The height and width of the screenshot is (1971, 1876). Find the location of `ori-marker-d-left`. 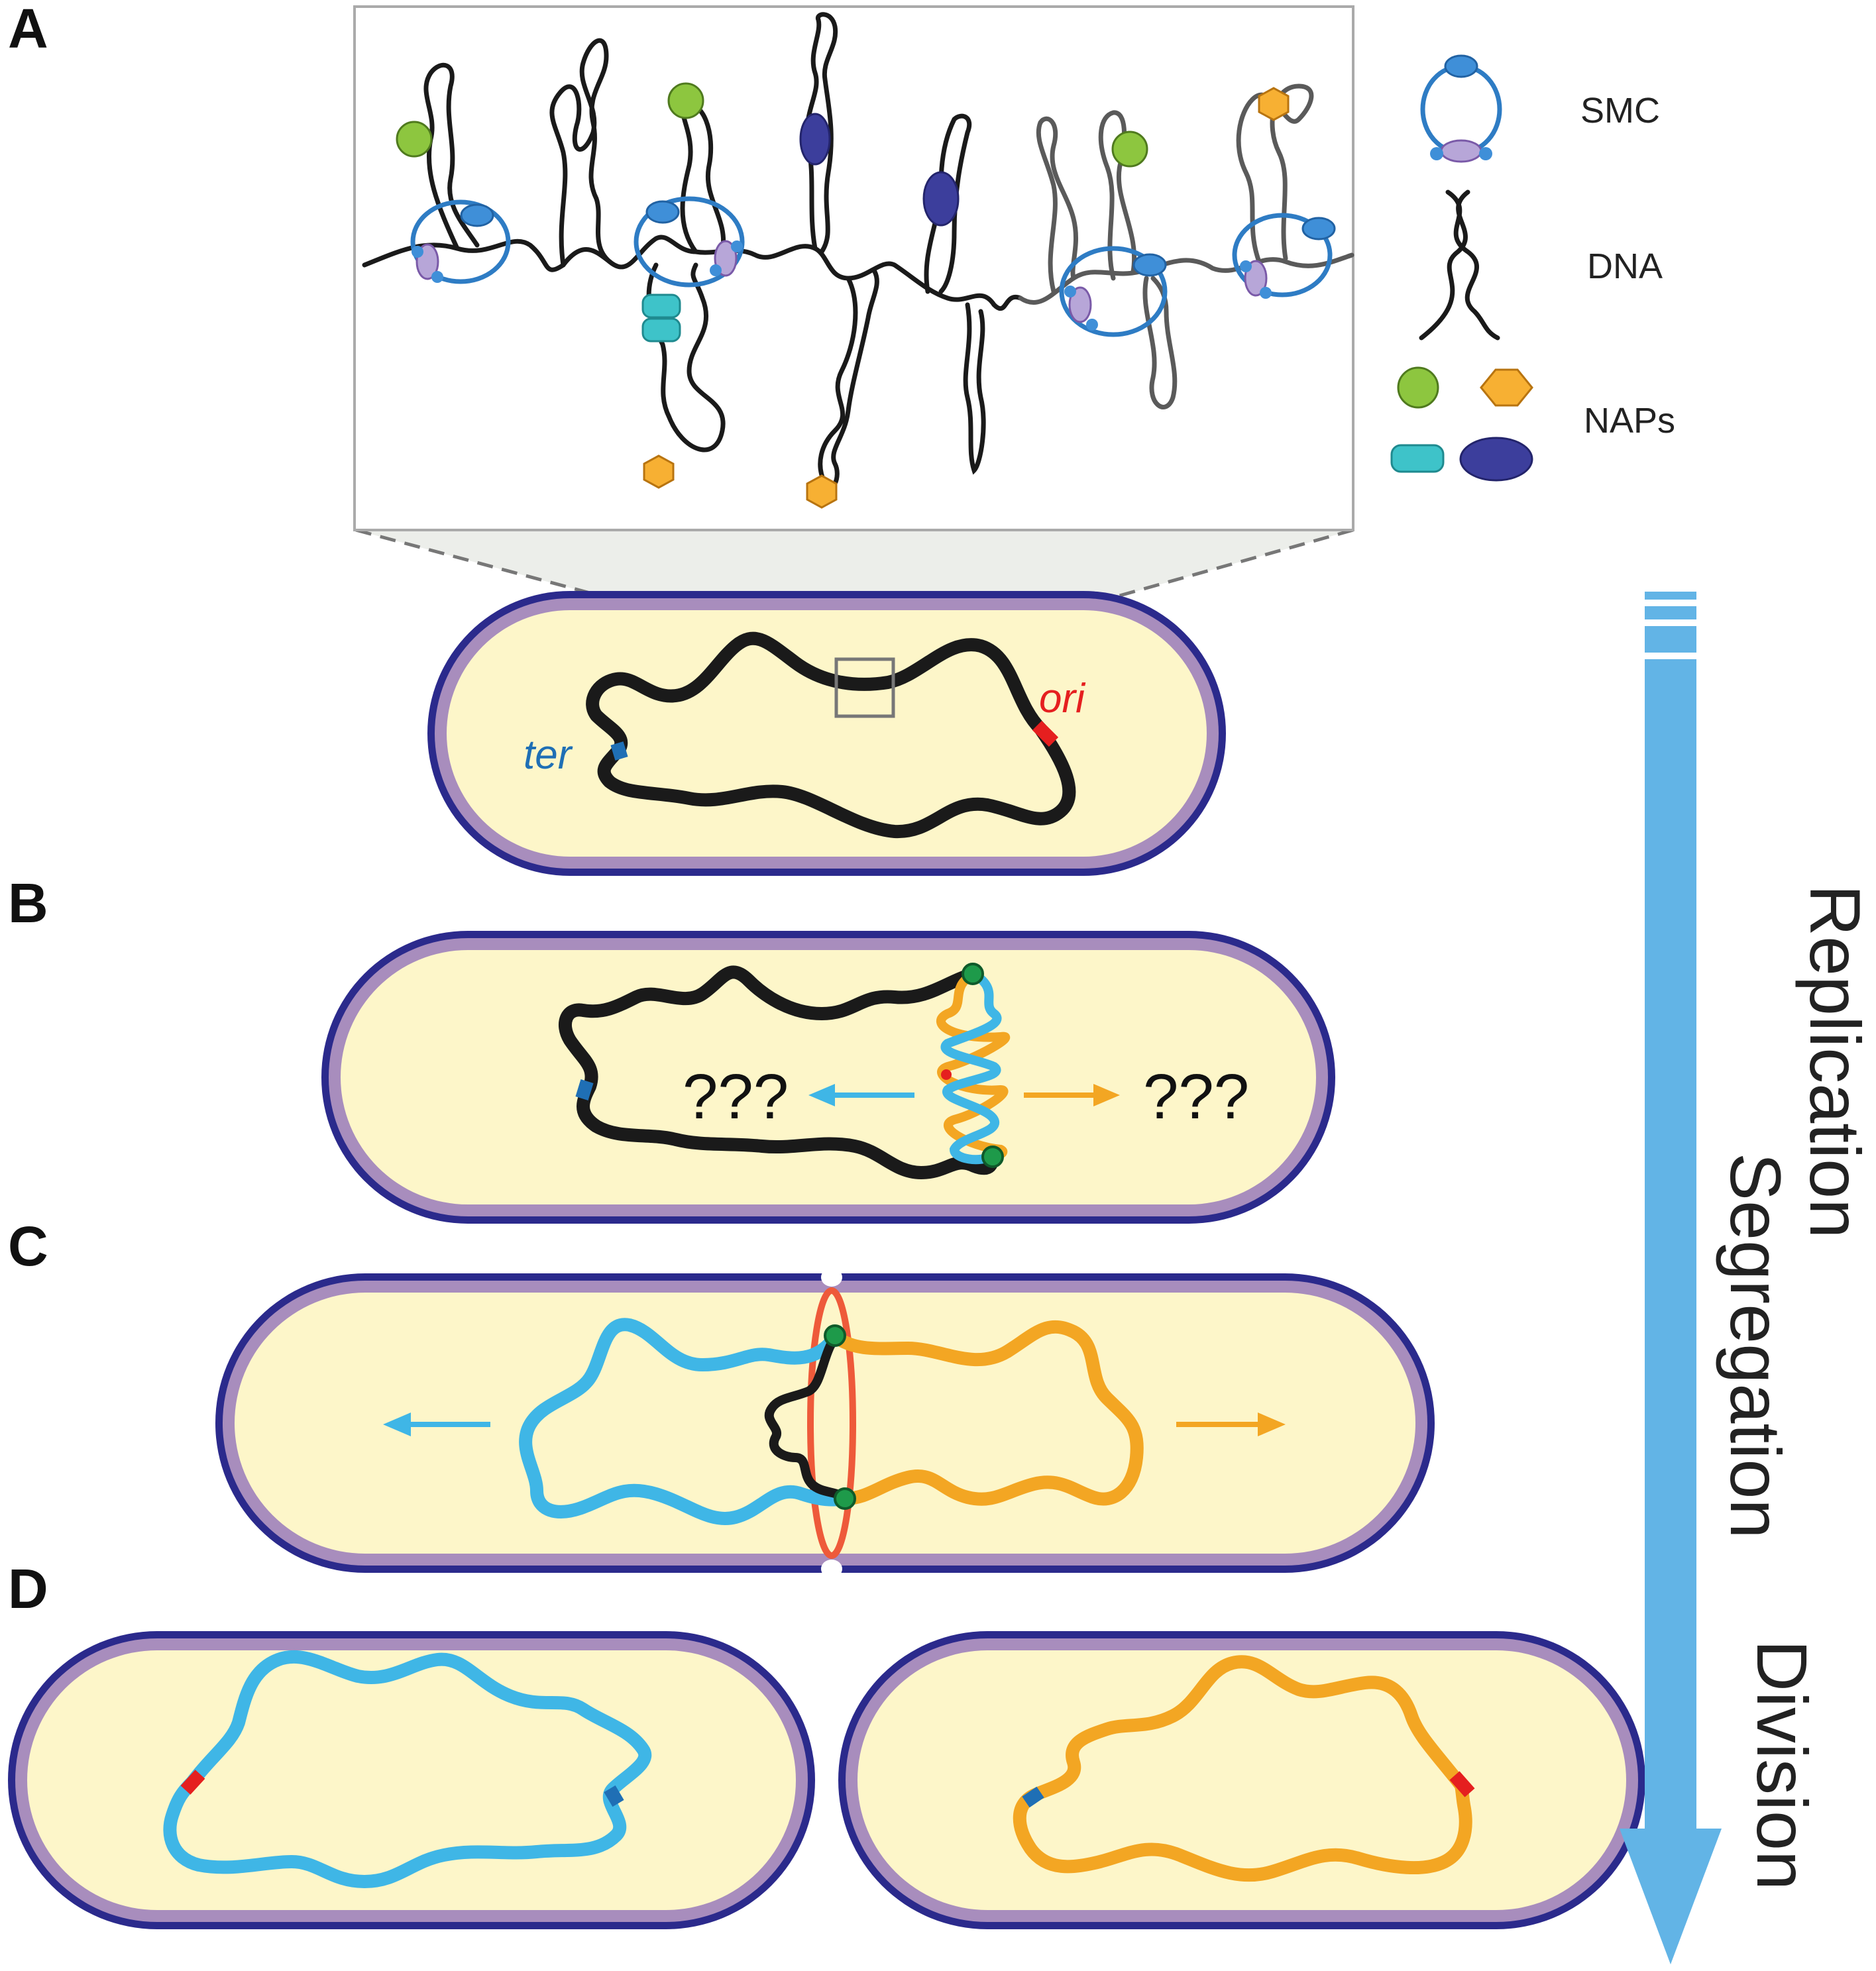

ori-marker-d-left is located at coordinates (192, 1782).